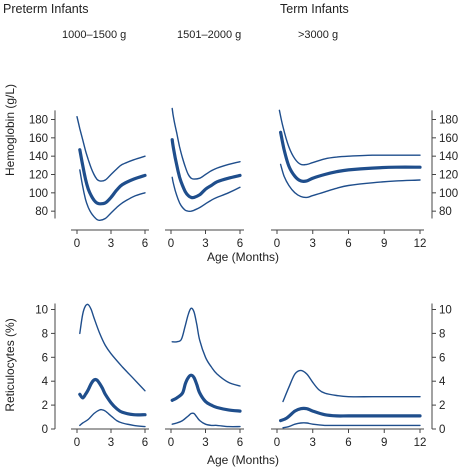 This screenshot has height=469, width=469. Describe the element at coordinates (448, 120) in the screenshot. I see `y-tick-label-right: 180` at that location.